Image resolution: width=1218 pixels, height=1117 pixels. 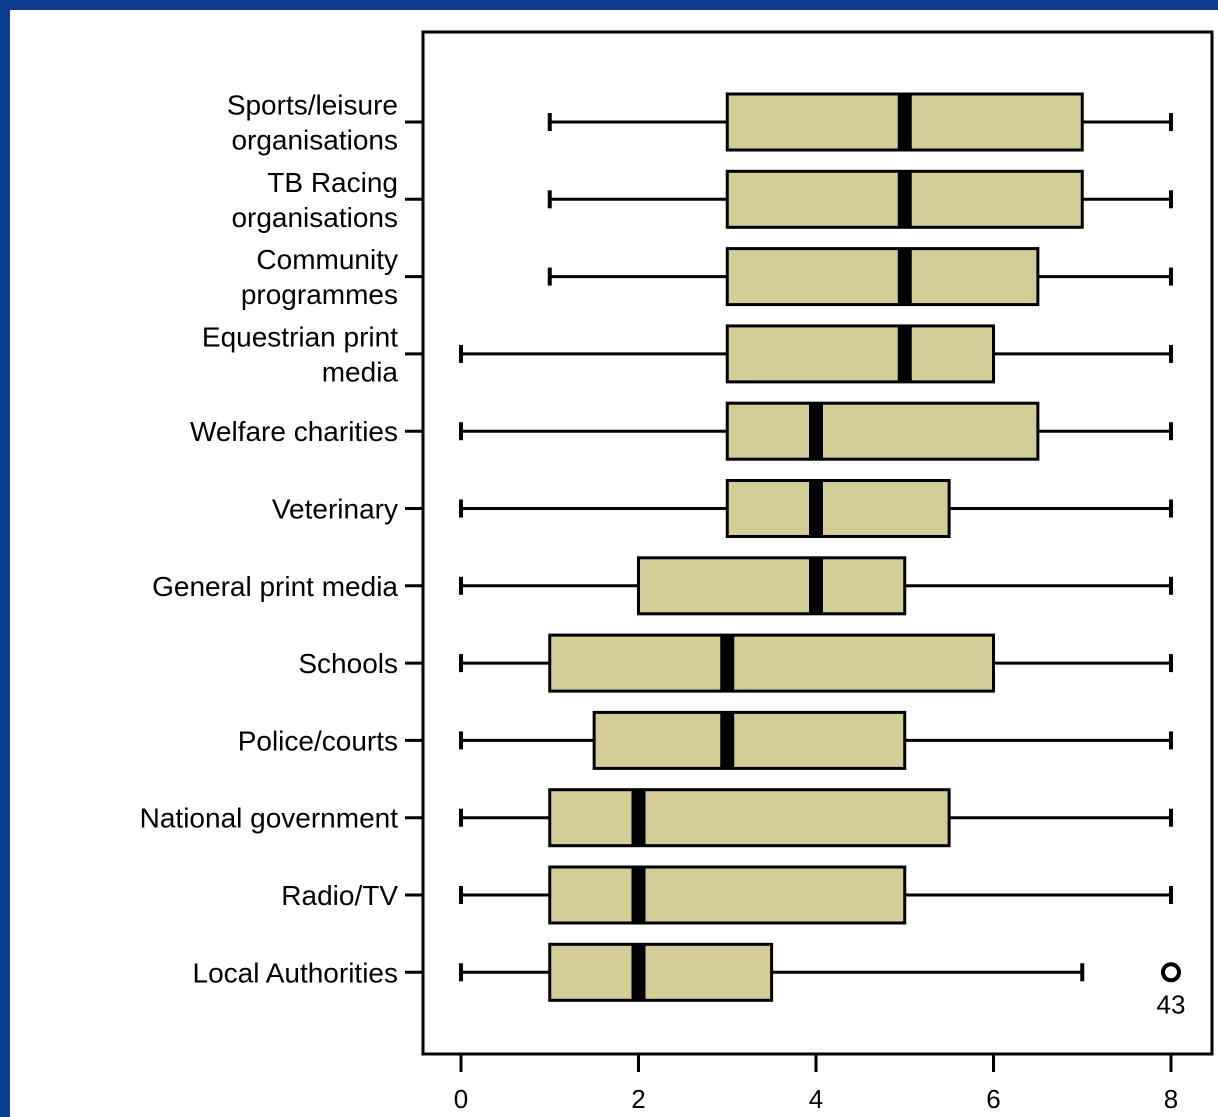 I want to click on x-tick-label: 0, so click(x=461, y=1099).